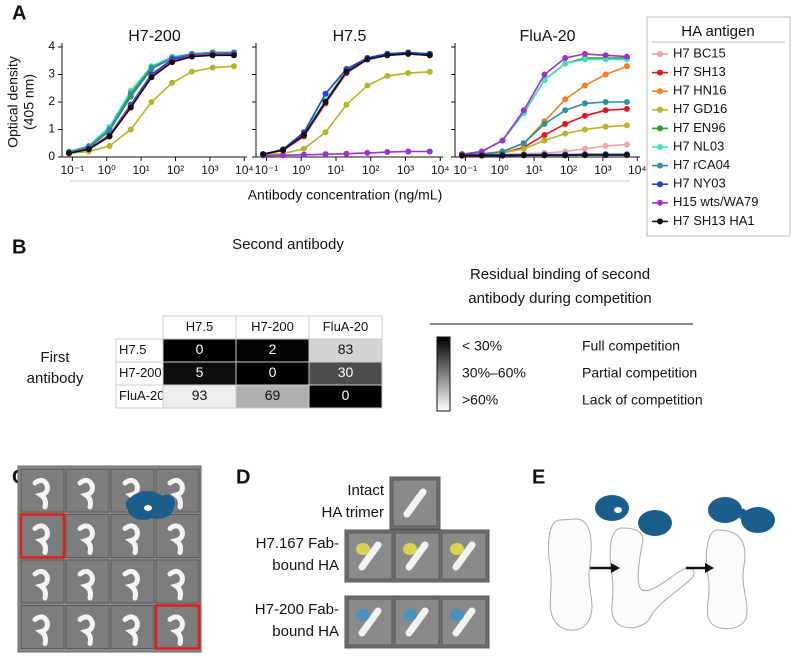  I want to click on highlight, so click(177, 627).